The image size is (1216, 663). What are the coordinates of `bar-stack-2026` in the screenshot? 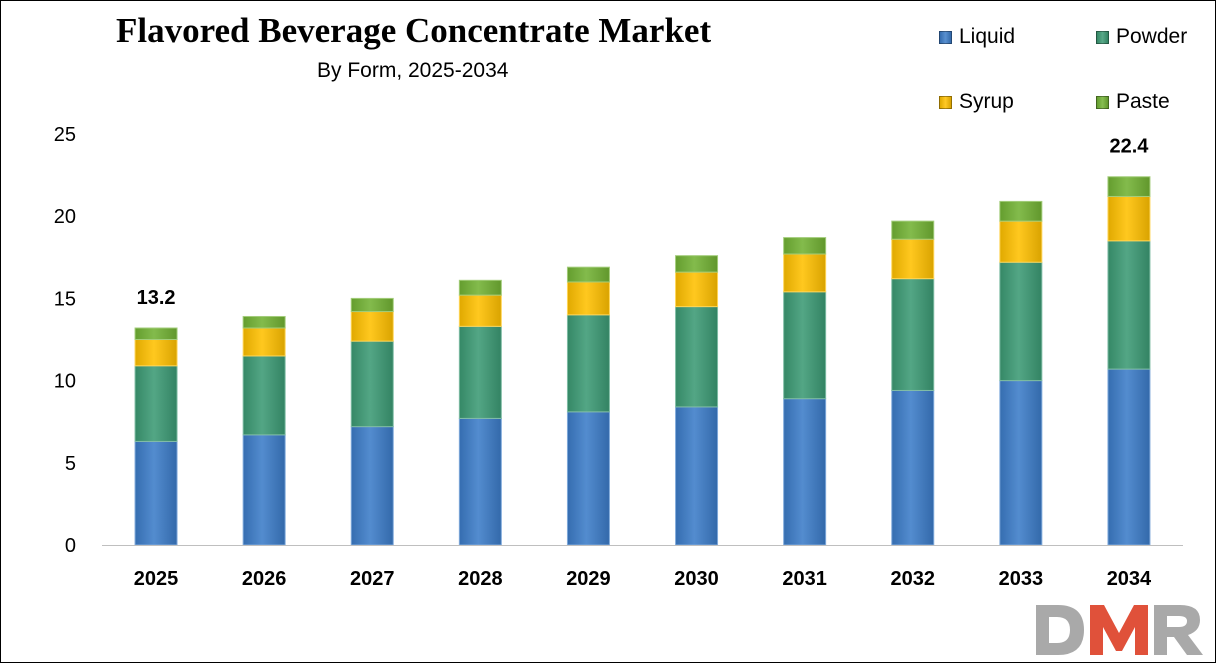 It's located at (264, 430).